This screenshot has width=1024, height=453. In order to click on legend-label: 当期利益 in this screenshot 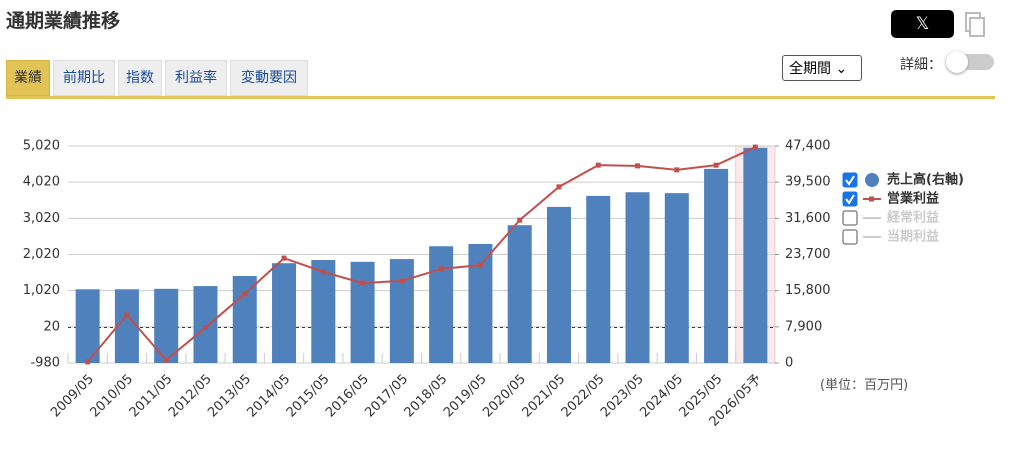, I will do `click(913, 237)`.